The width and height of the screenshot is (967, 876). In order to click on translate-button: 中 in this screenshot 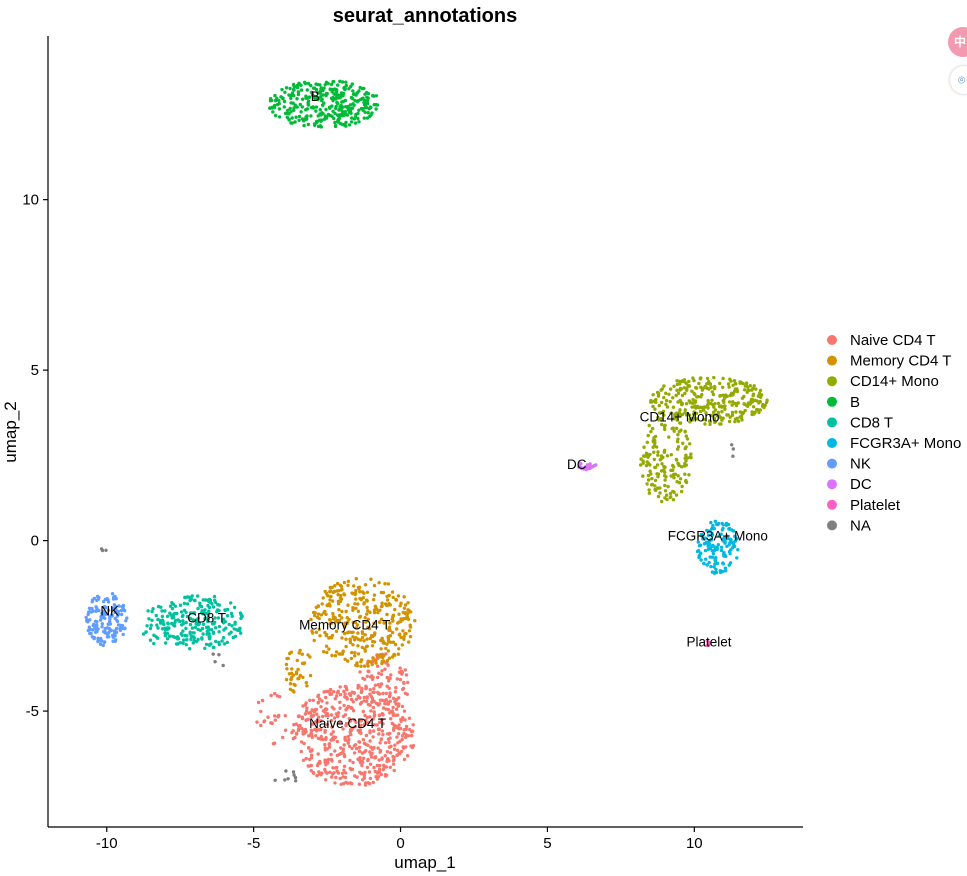, I will do `click(957, 42)`.